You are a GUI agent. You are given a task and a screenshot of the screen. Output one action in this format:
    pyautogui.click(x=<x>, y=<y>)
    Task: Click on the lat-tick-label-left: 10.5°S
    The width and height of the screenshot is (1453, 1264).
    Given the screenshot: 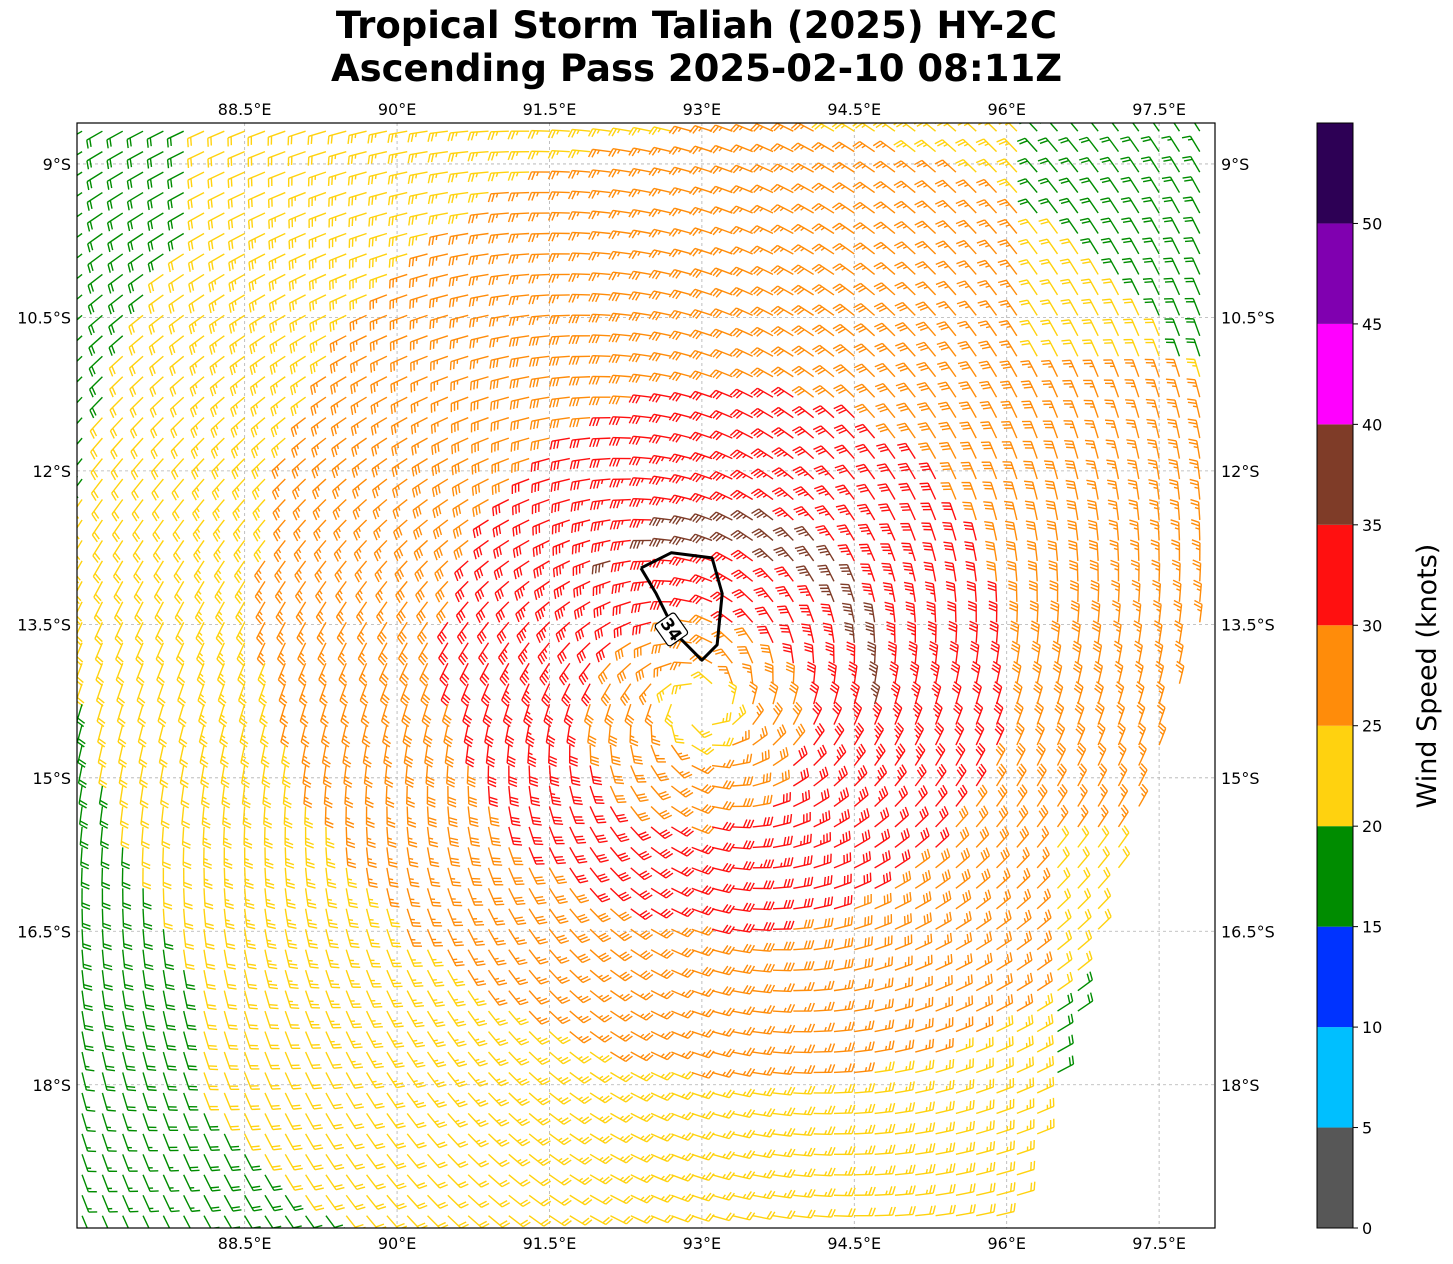 What is the action you would take?
    pyautogui.click(x=44, y=317)
    